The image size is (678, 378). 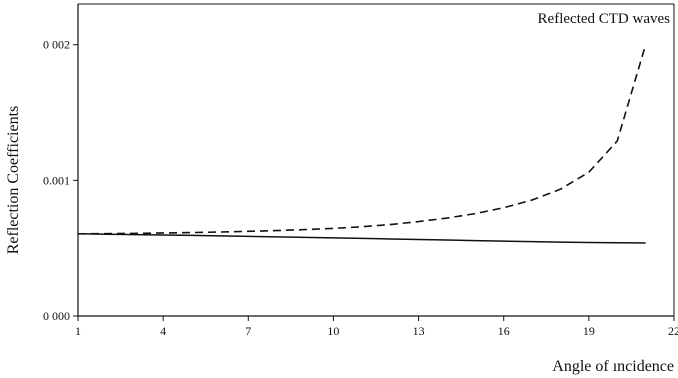 I want to click on y-axis-label: Reflection Coefficients, so click(x=13, y=180).